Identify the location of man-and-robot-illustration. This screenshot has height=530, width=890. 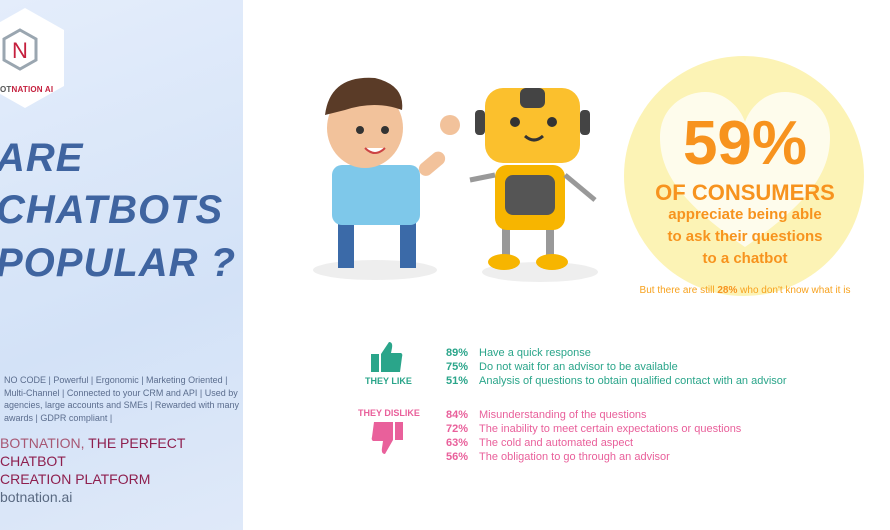
(455, 179).